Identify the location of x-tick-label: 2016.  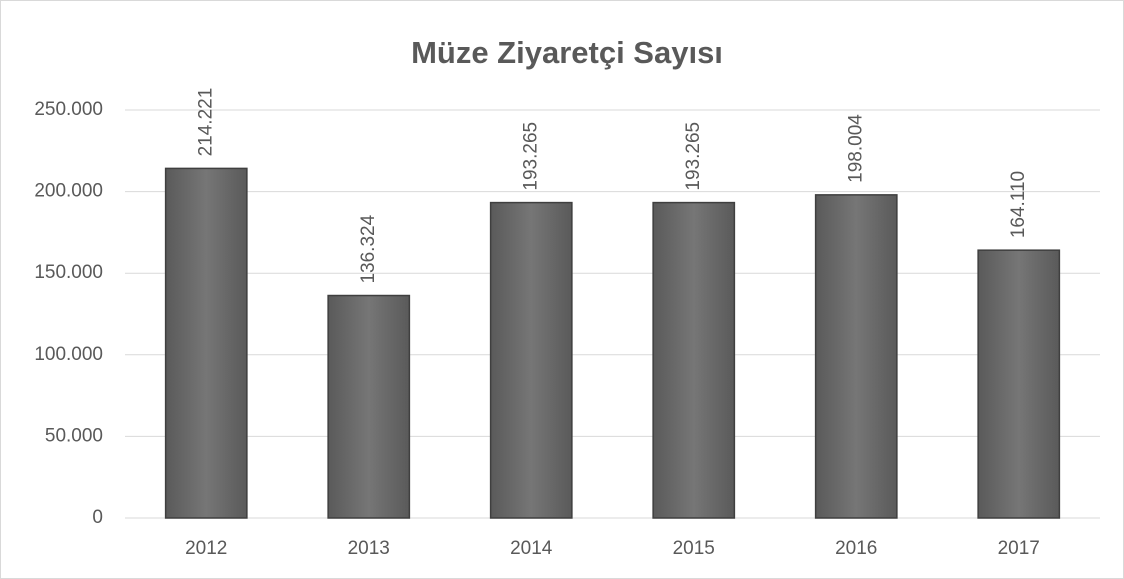
(856, 548).